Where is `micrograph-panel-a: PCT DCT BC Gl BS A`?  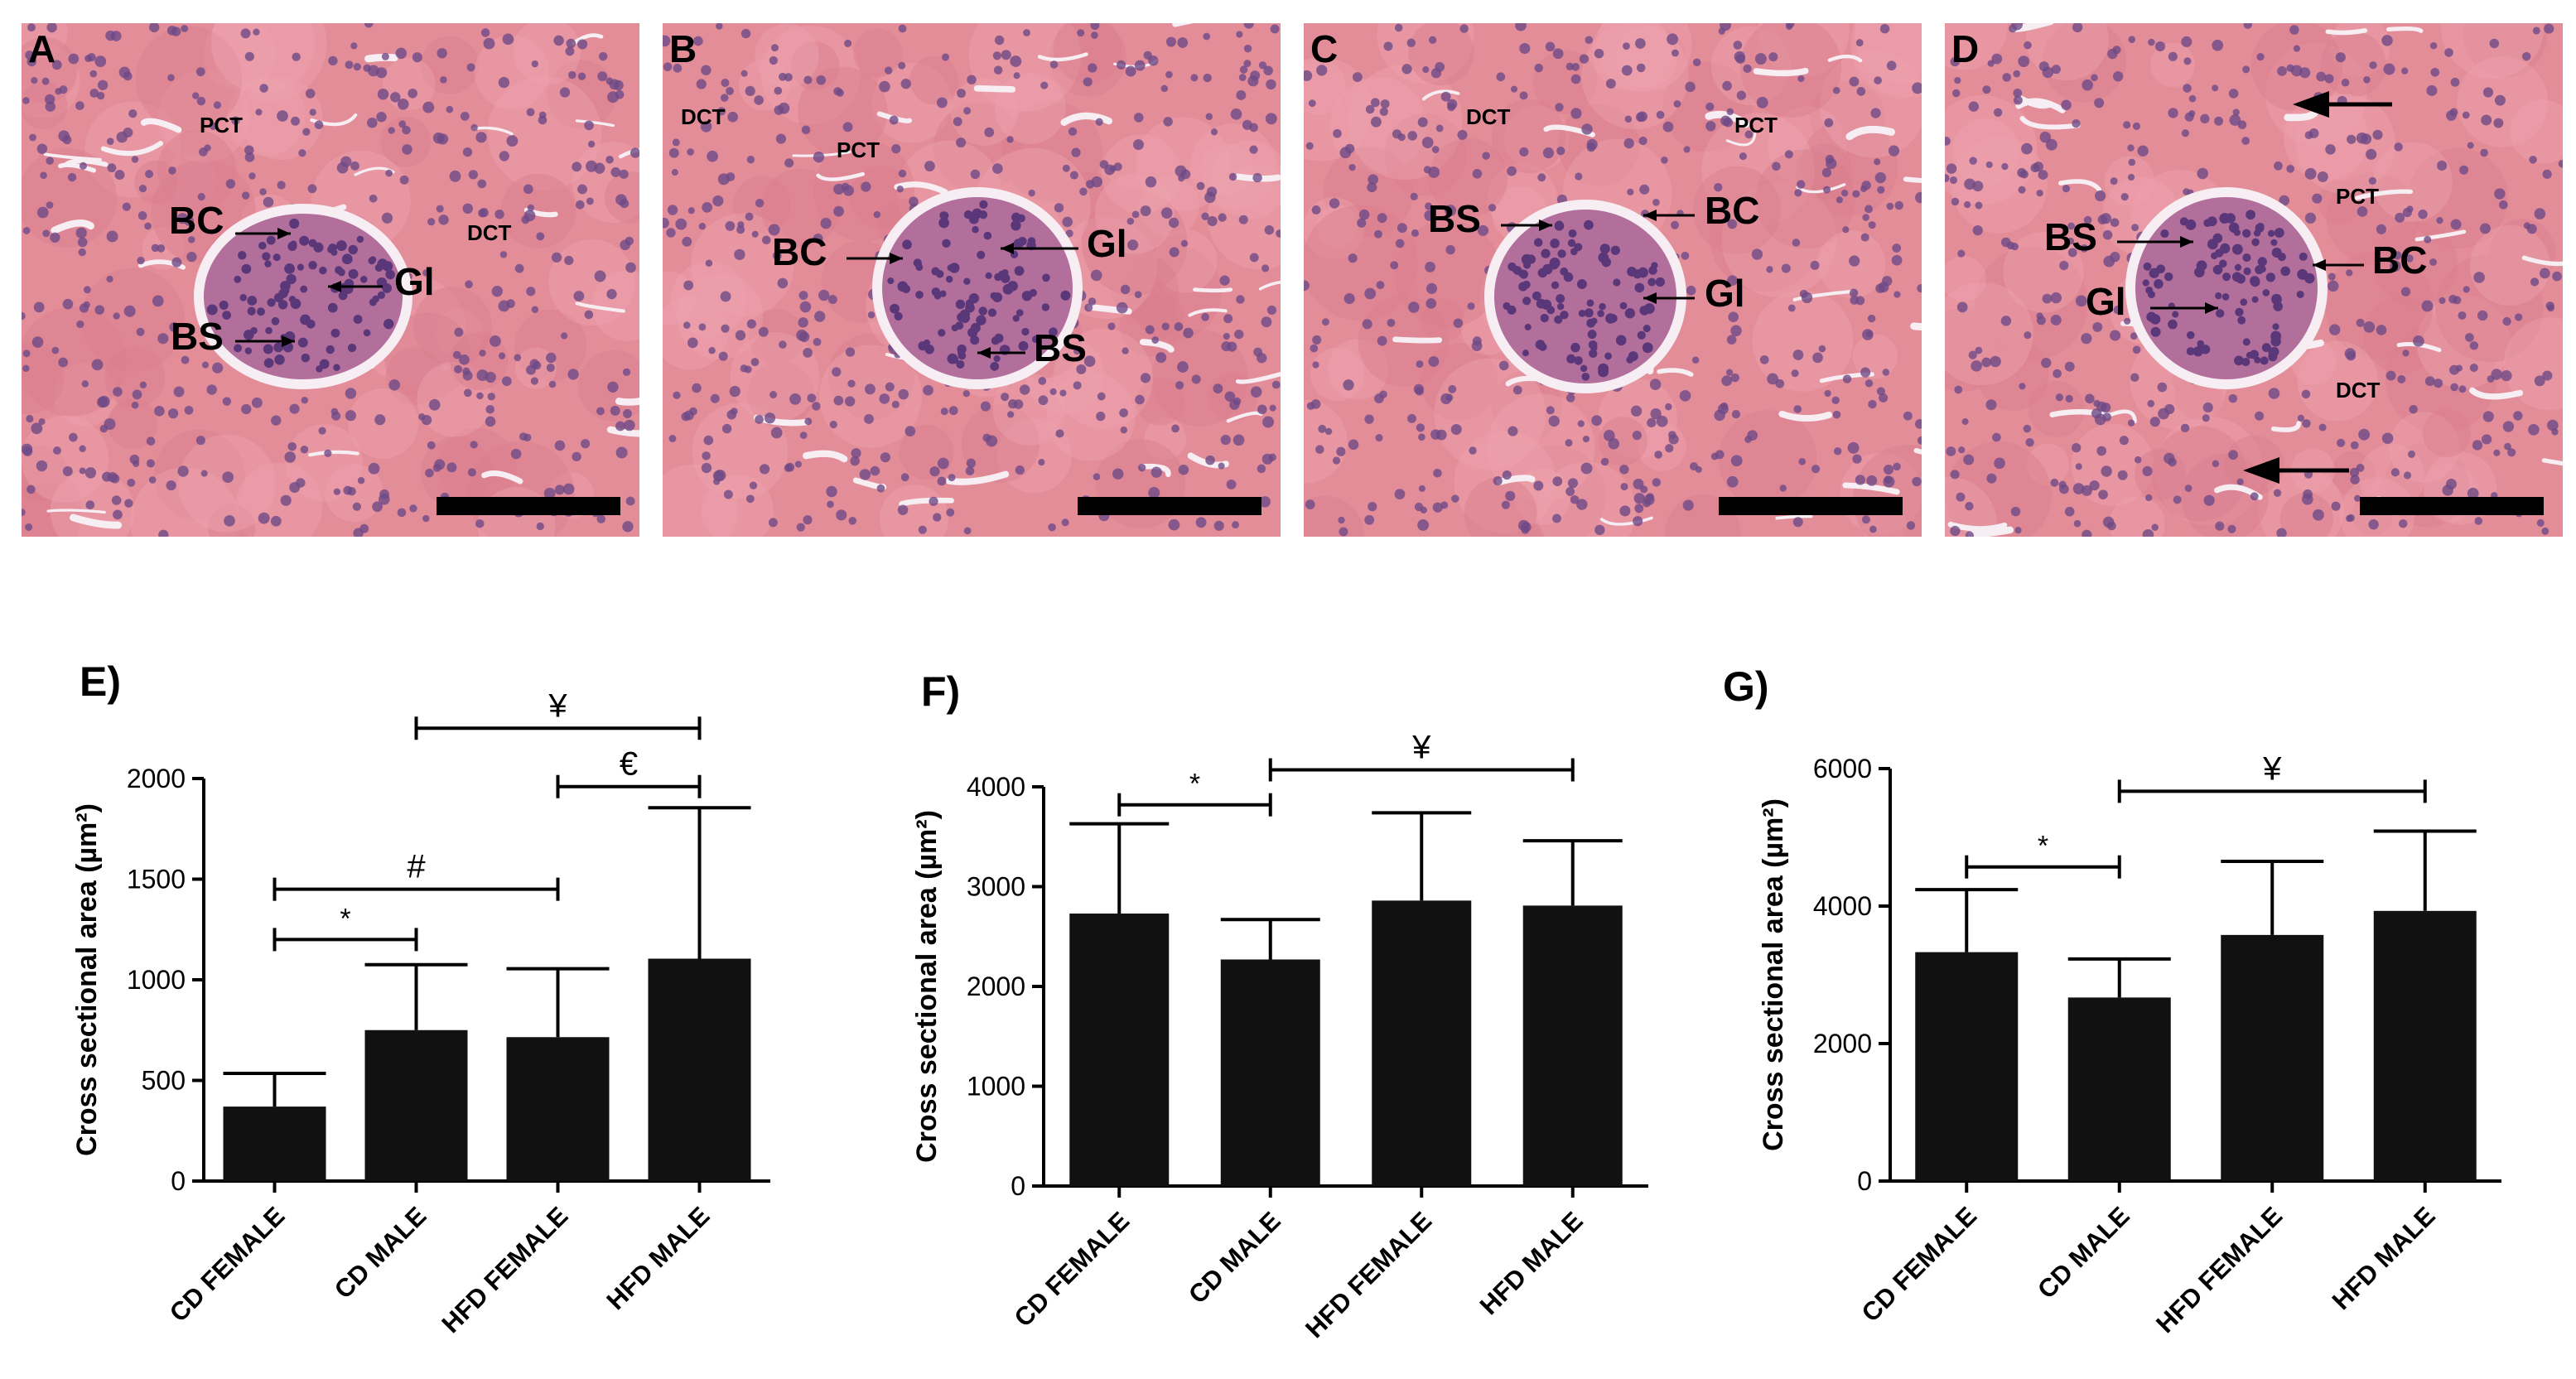 micrograph-panel-a: PCT DCT BC Gl BS A is located at coordinates (330, 280).